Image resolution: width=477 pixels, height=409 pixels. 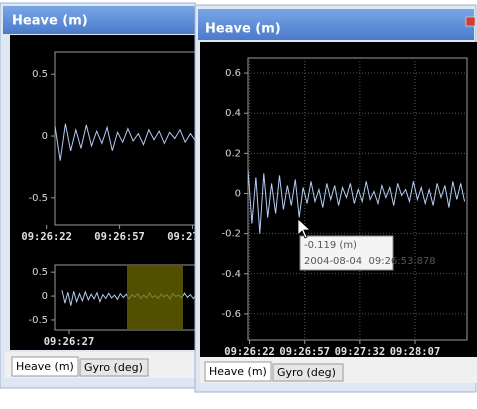 What do you see at coordinates (231, 274) in the screenshot?
I see `y-tick-label: -0.4` at bounding box center [231, 274].